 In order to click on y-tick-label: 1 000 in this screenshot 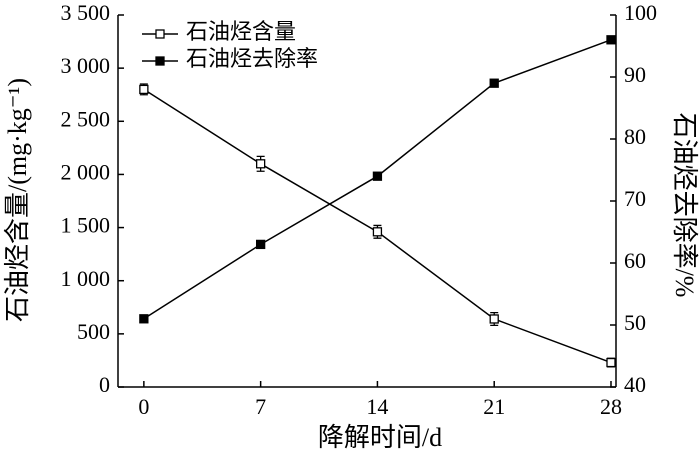, I will do `click(86, 278)`.